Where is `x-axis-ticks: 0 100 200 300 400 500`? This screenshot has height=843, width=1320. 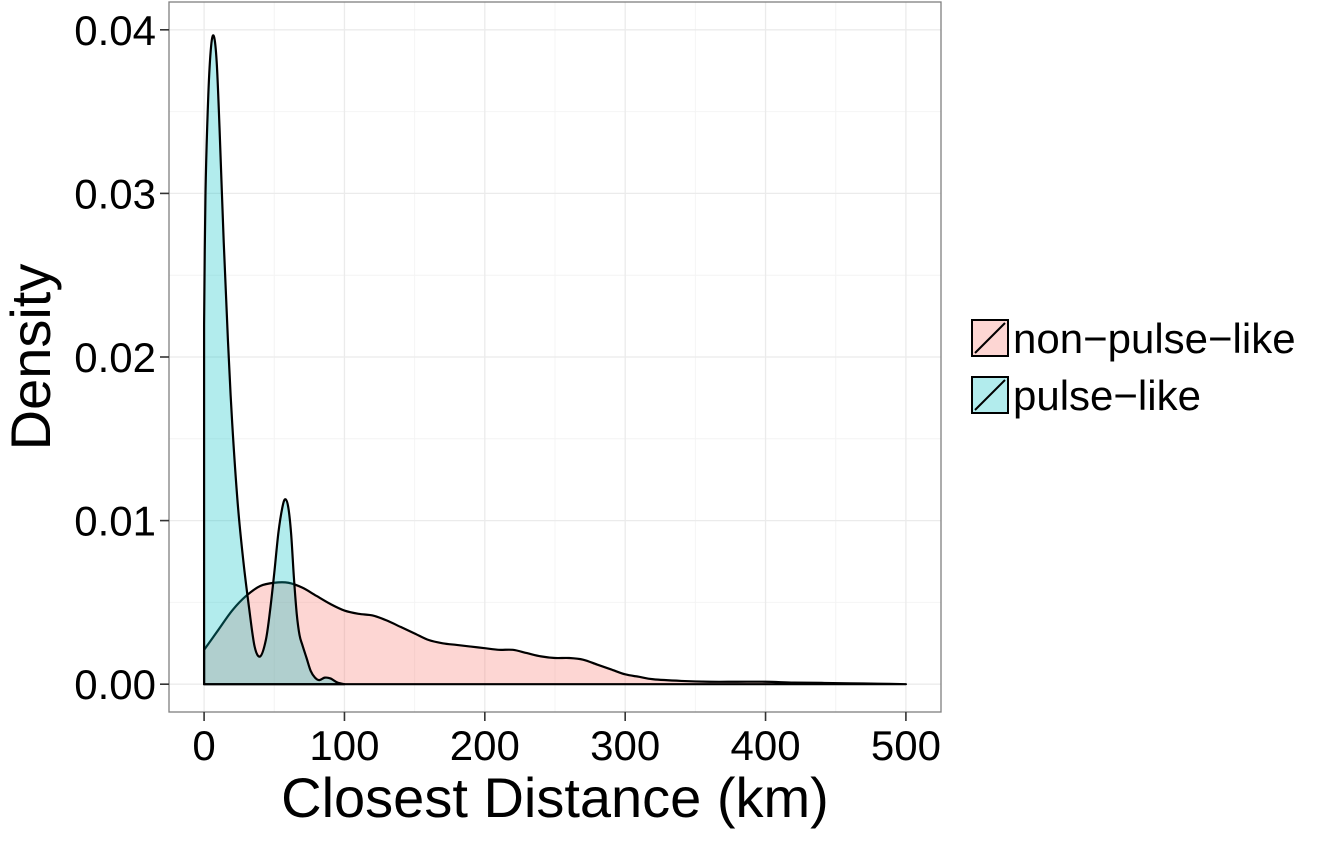 x-axis-ticks: 0 100 200 300 400 500 is located at coordinates (566, 740).